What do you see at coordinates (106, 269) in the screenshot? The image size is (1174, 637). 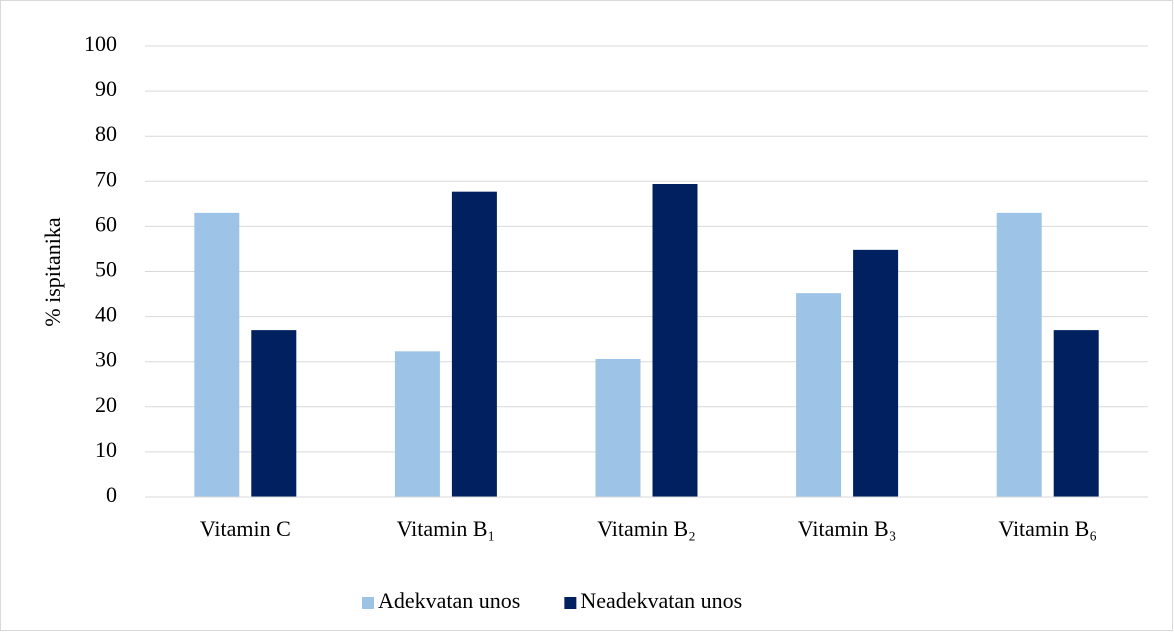 I see `y-tick-label: 50` at bounding box center [106, 269].